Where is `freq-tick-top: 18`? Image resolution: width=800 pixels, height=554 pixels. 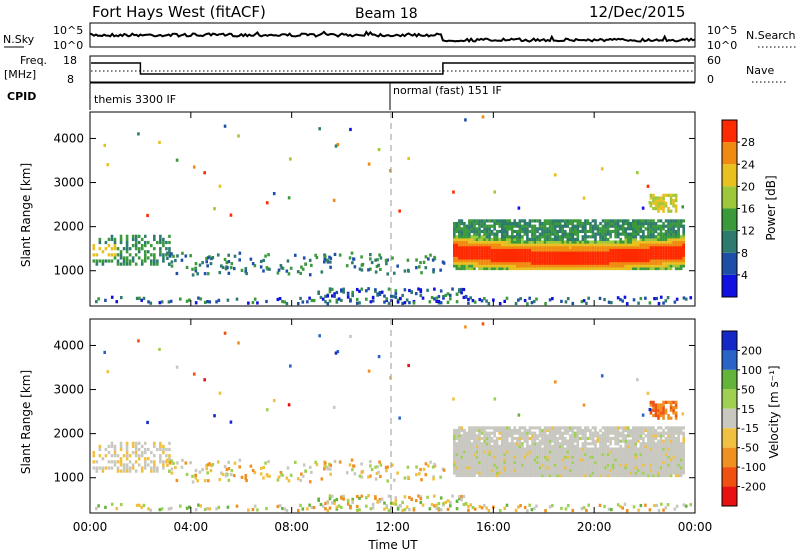 freq-tick-top: 18 is located at coordinates (70, 60).